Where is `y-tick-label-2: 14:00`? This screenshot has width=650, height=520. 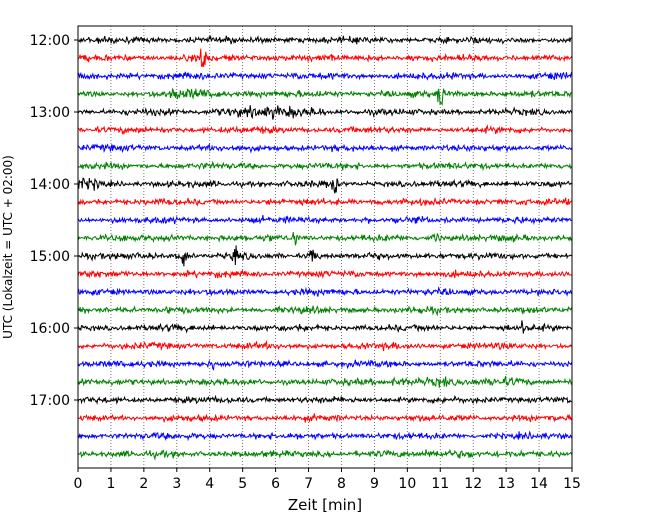 y-tick-label-2: 14:00 is located at coordinates (50, 185).